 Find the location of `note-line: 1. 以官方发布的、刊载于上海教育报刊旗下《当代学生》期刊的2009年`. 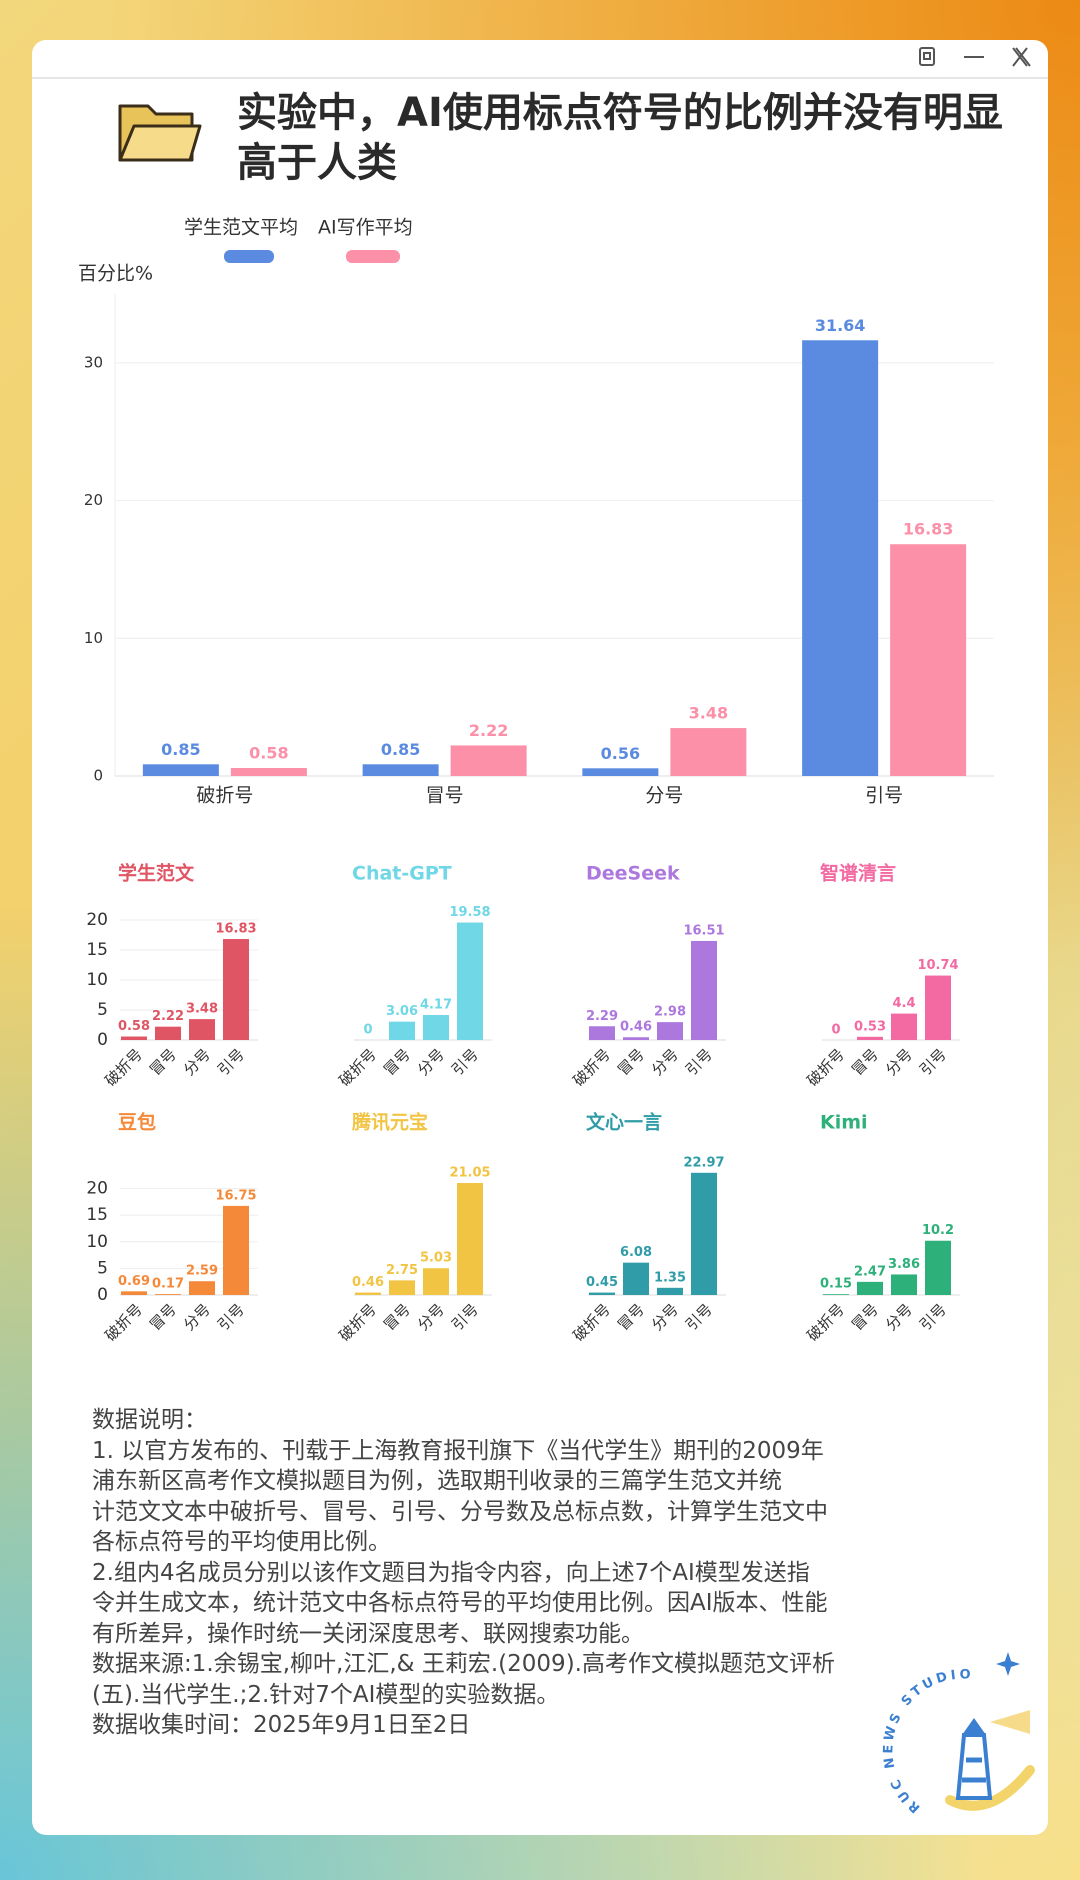

note-line: 1. 以官方发布的、刊载于上海教育报刊旗下《当代学生》期刊的2009年 is located at coordinates (458, 1450).